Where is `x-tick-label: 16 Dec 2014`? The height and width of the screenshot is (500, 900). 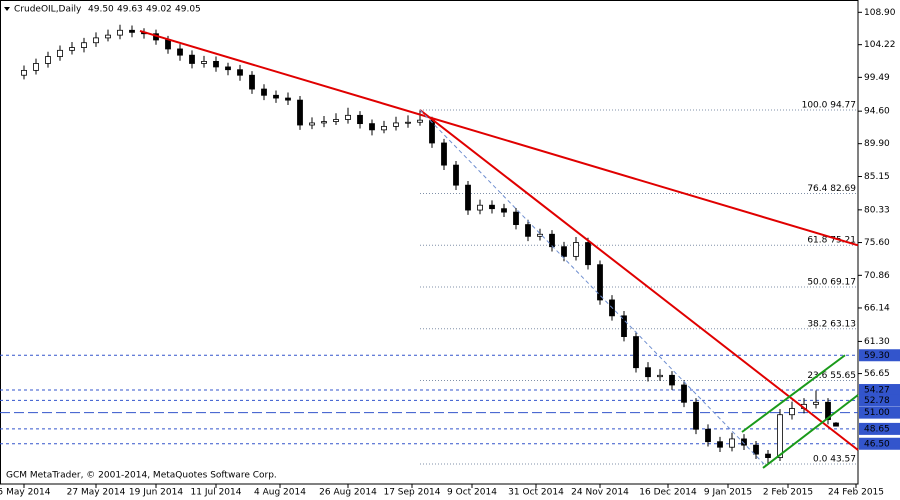
x-tick-label: 16 Dec 2014 is located at coordinates (668, 493).